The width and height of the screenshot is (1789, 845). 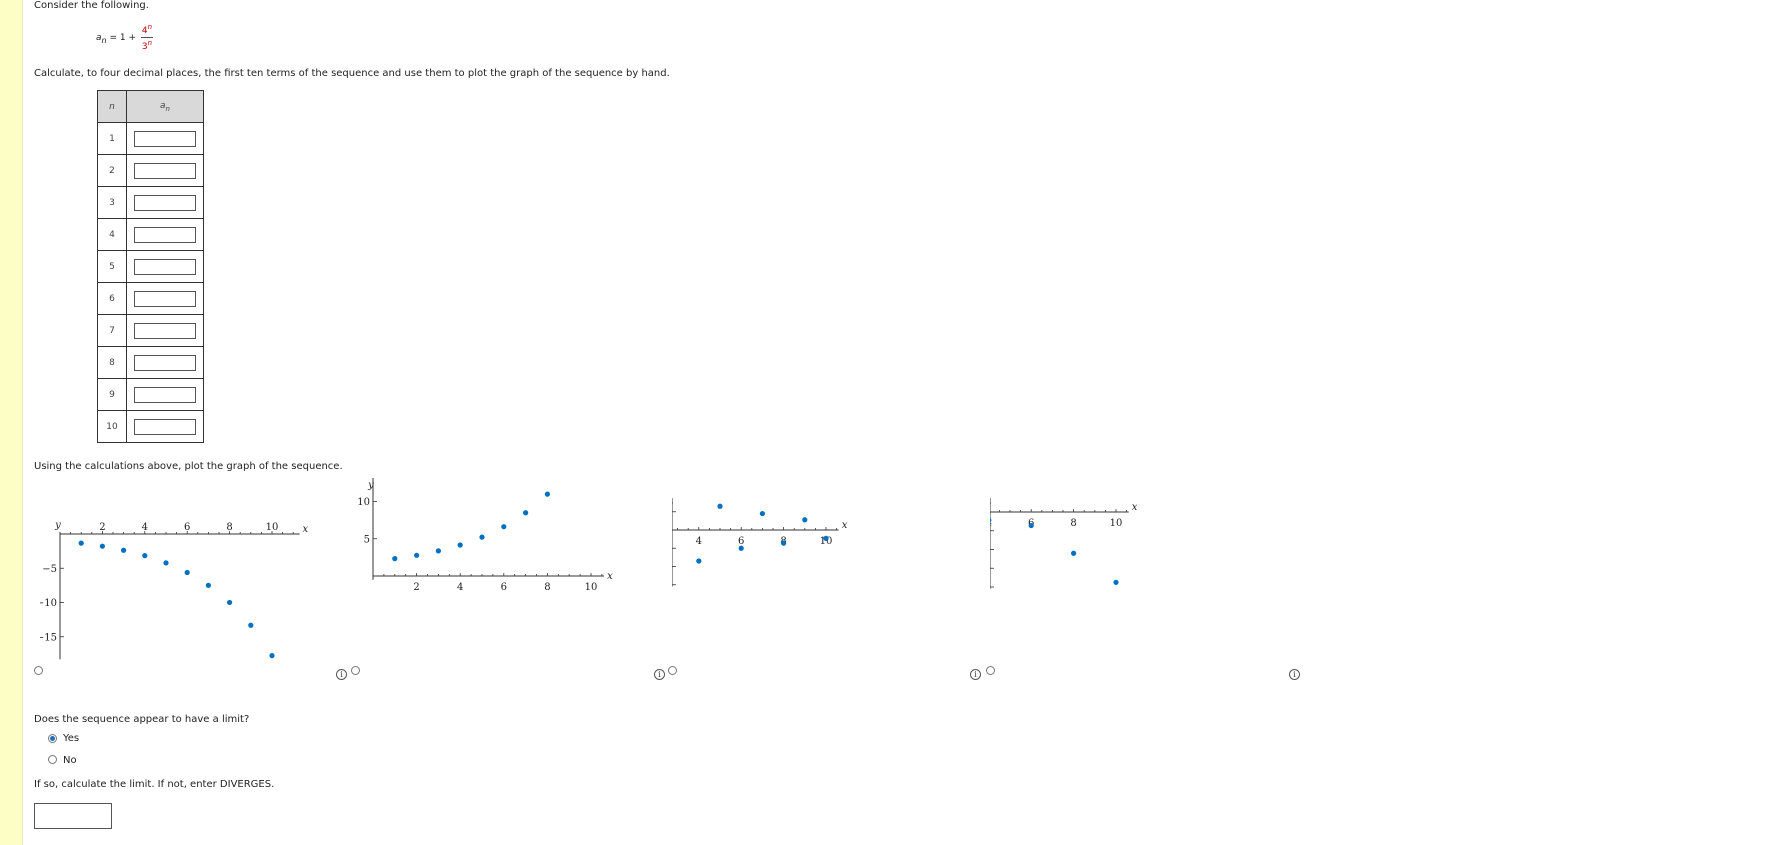 I want to click on formula-denominator: 3n, so click(x=147, y=45).